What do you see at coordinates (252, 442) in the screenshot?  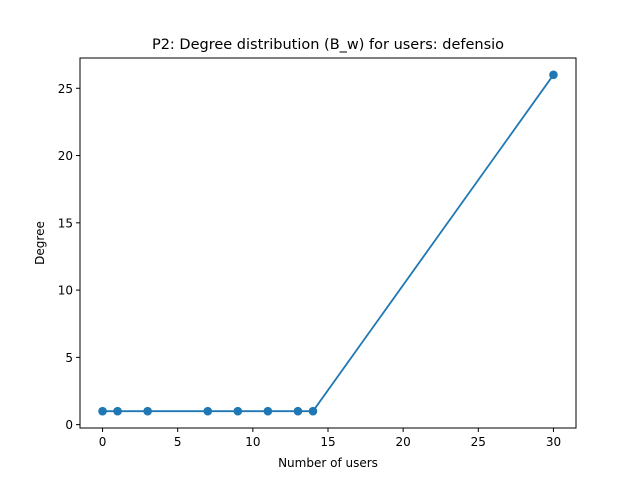 I see `x-tick-label: 10` at bounding box center [252, 442].